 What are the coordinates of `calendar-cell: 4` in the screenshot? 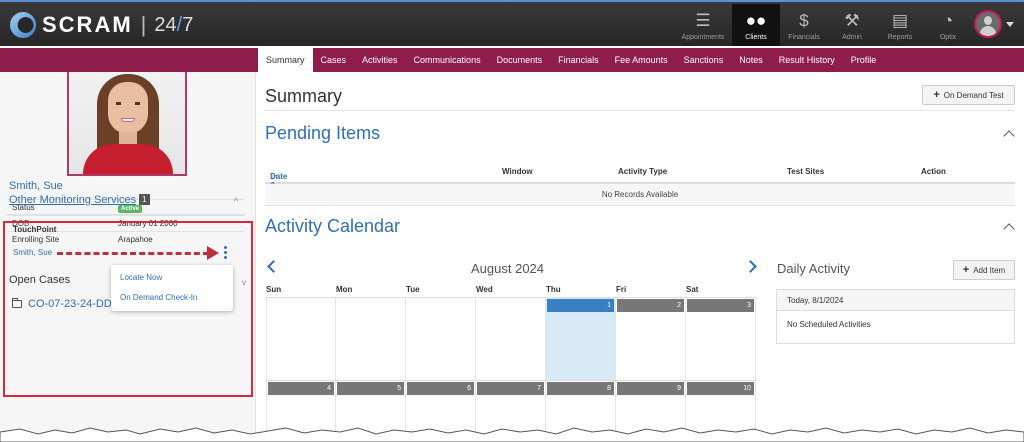 It's located at (301, 411).